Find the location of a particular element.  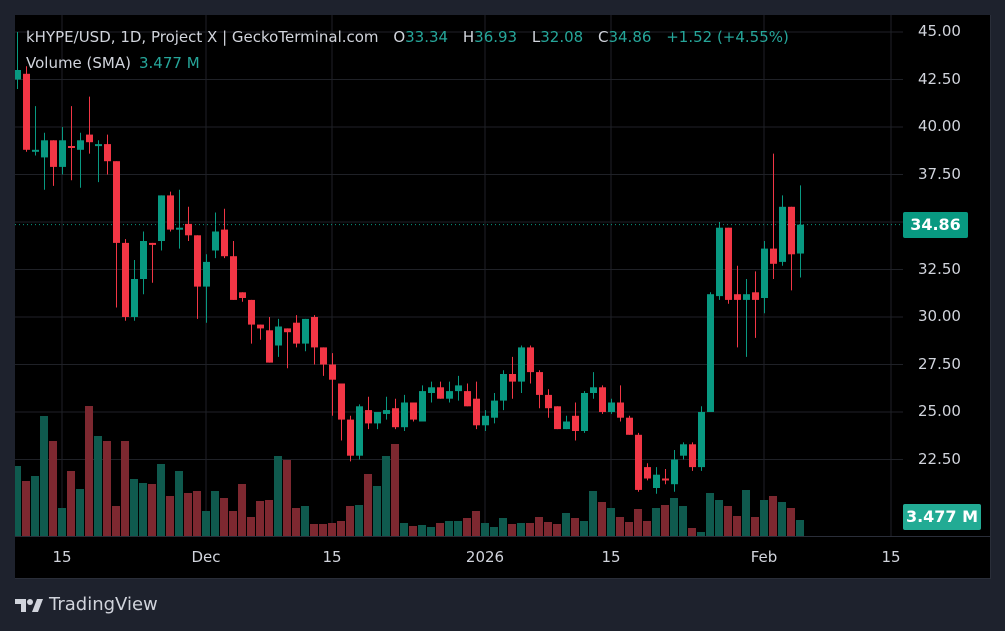

volume-sma-badge: 3.477 M is located at coordinates (942, 517).